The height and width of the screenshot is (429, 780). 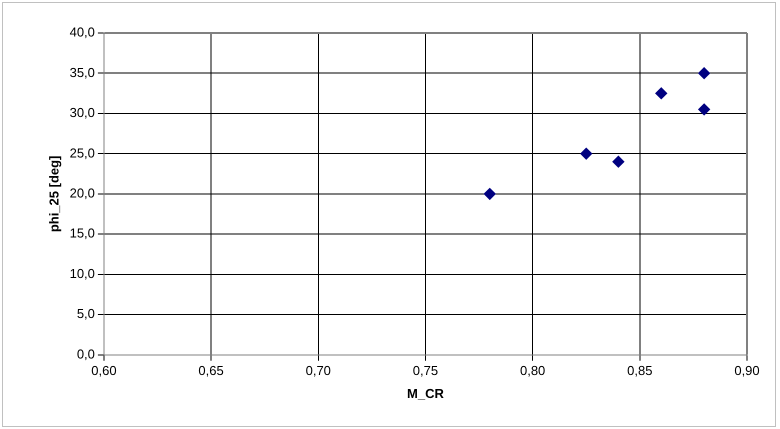 I want to click on x-tick-label: 0,80, so click(x=533, y=370).